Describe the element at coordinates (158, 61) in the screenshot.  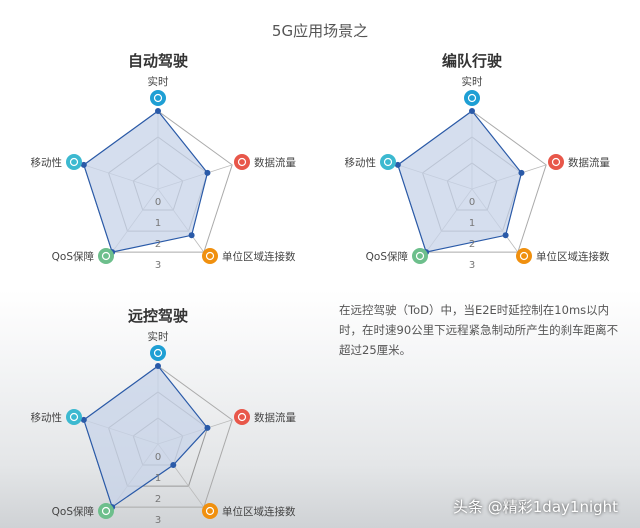
I see `chart-title: 自动驾驶` at that location.